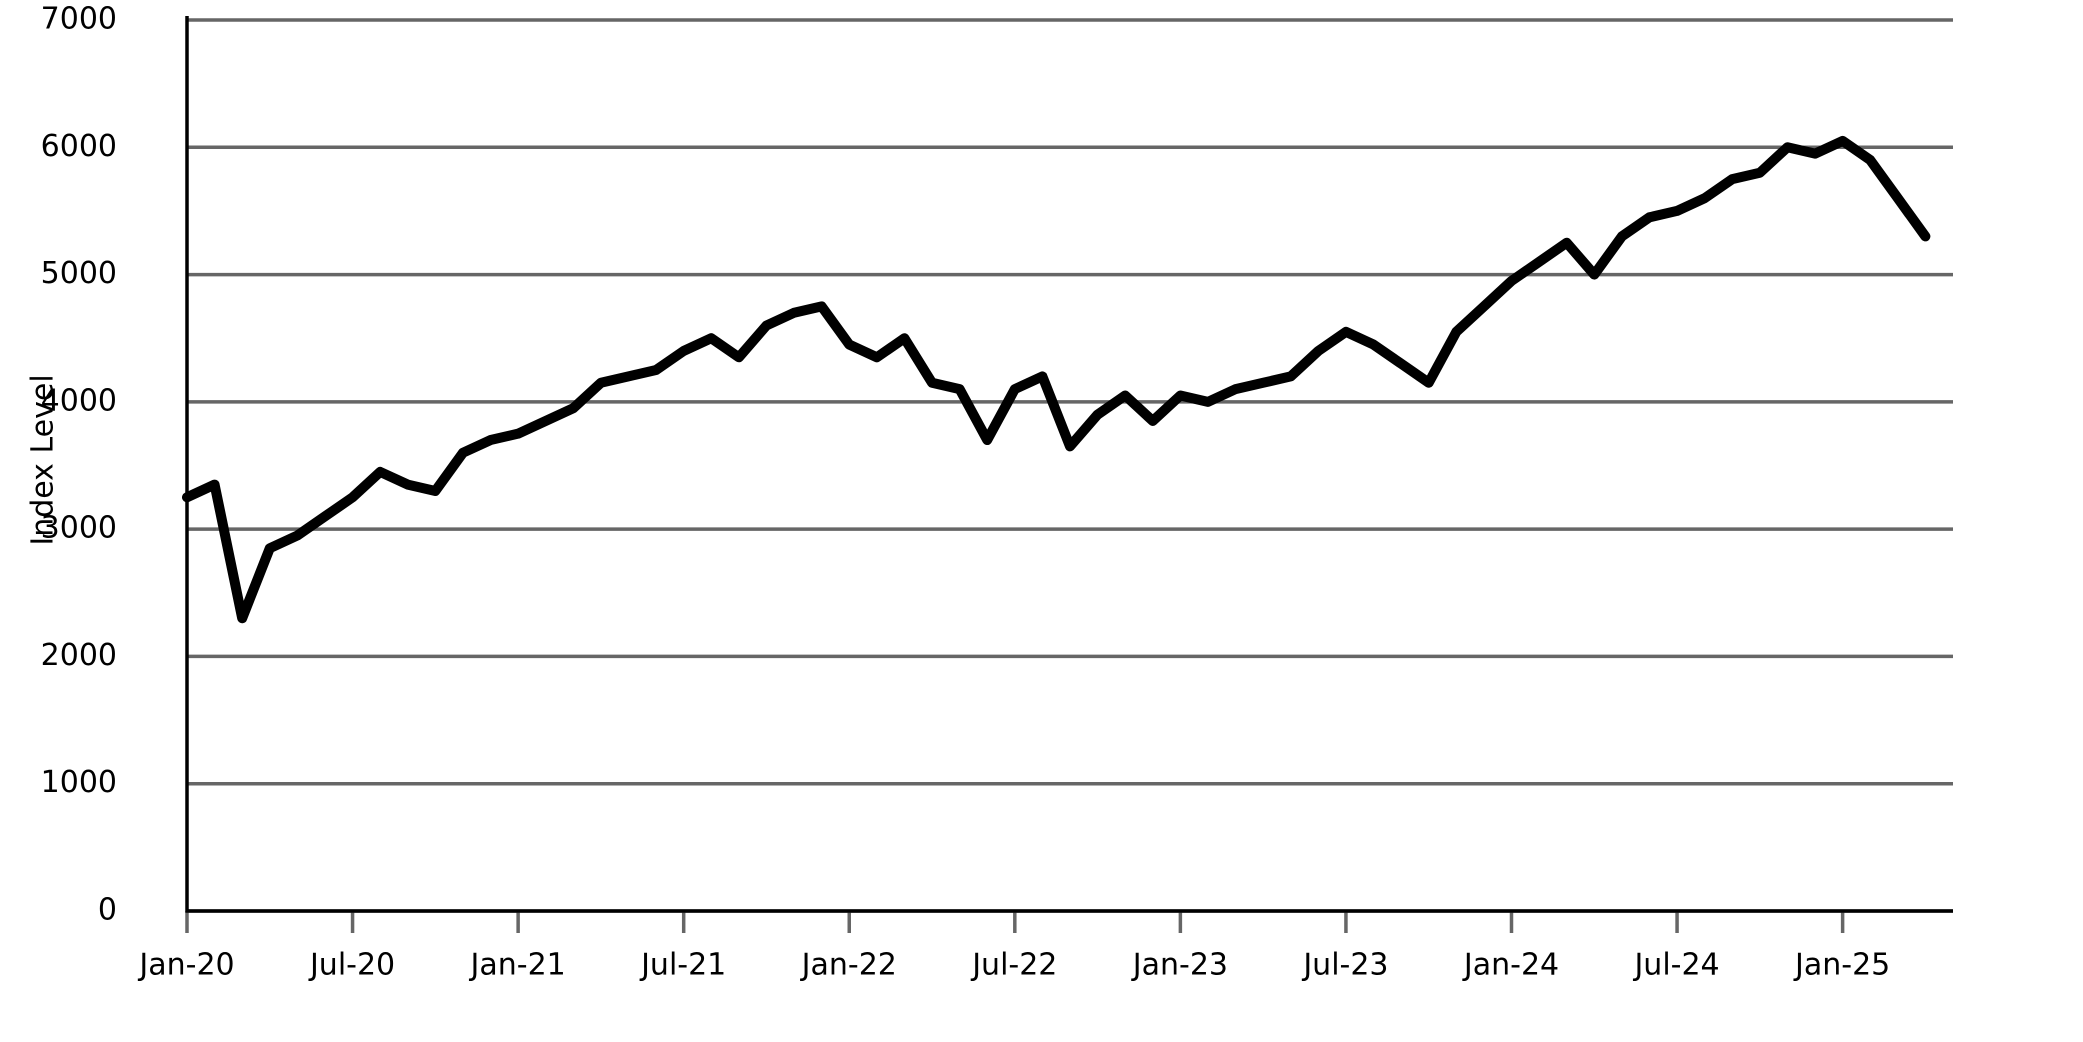 The height and width of the screenshot is (1042, 2083). I want to click on x-tick-label: Jan-24, so click(1510, 965).